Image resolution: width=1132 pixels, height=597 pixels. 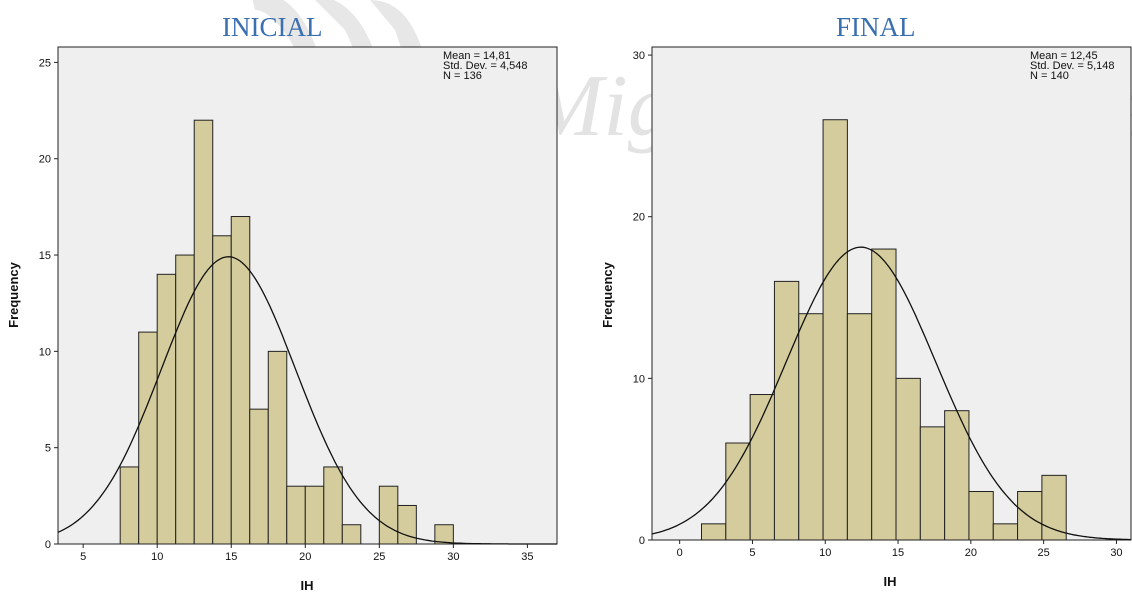 What do you see at coordinates (45, 63) in the screenshot?
I see `y-tick-label: 25` at bounding box center [45, 63].